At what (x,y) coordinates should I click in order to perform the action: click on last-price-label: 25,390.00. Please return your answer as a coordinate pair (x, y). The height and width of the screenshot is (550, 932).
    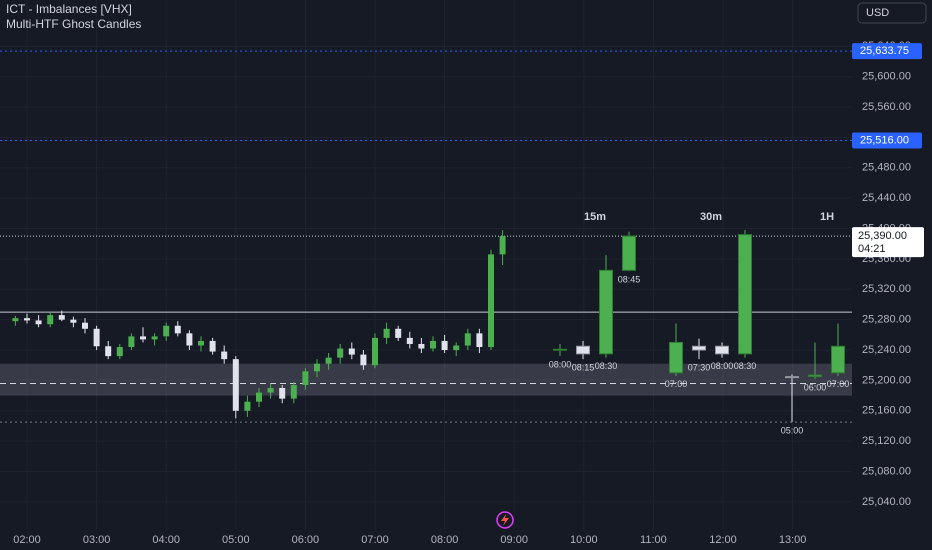
    Looking at the image, I should click on (882, 236).